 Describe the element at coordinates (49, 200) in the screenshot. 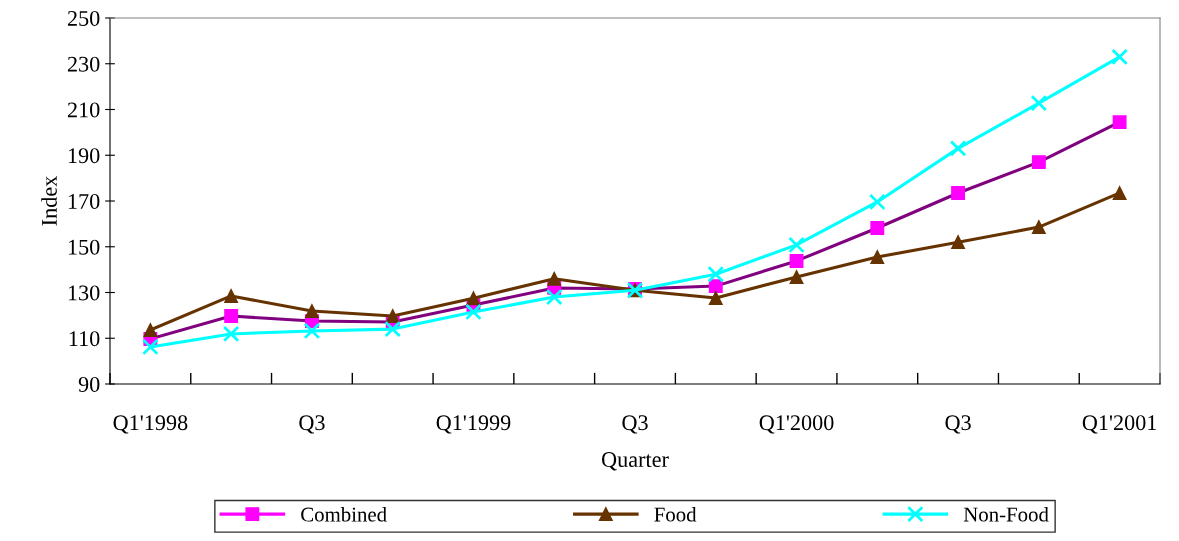

I see `y-axis-title: Index` at that location.